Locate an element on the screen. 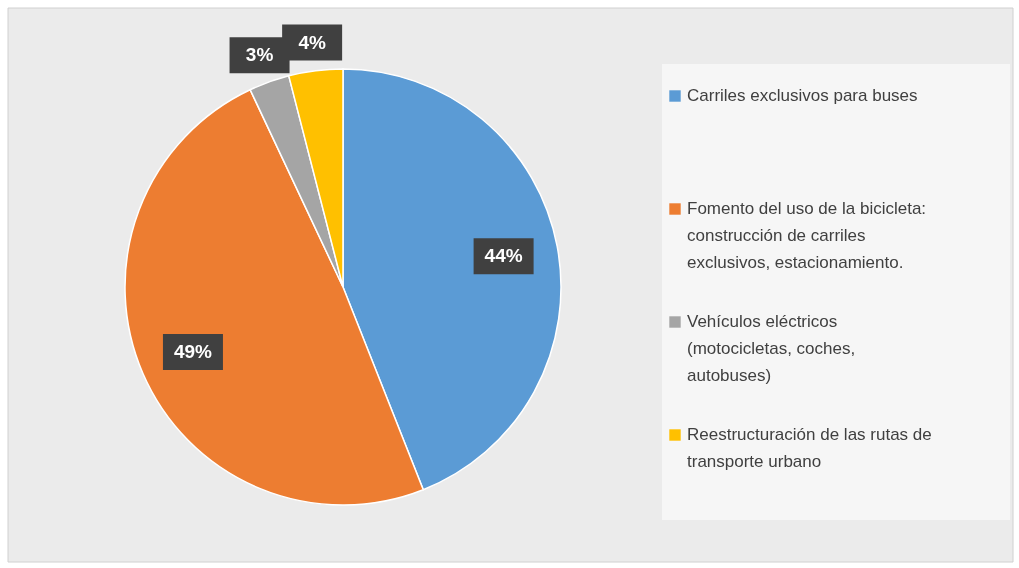  data-label: 4% is located at coordinates (312, 42).